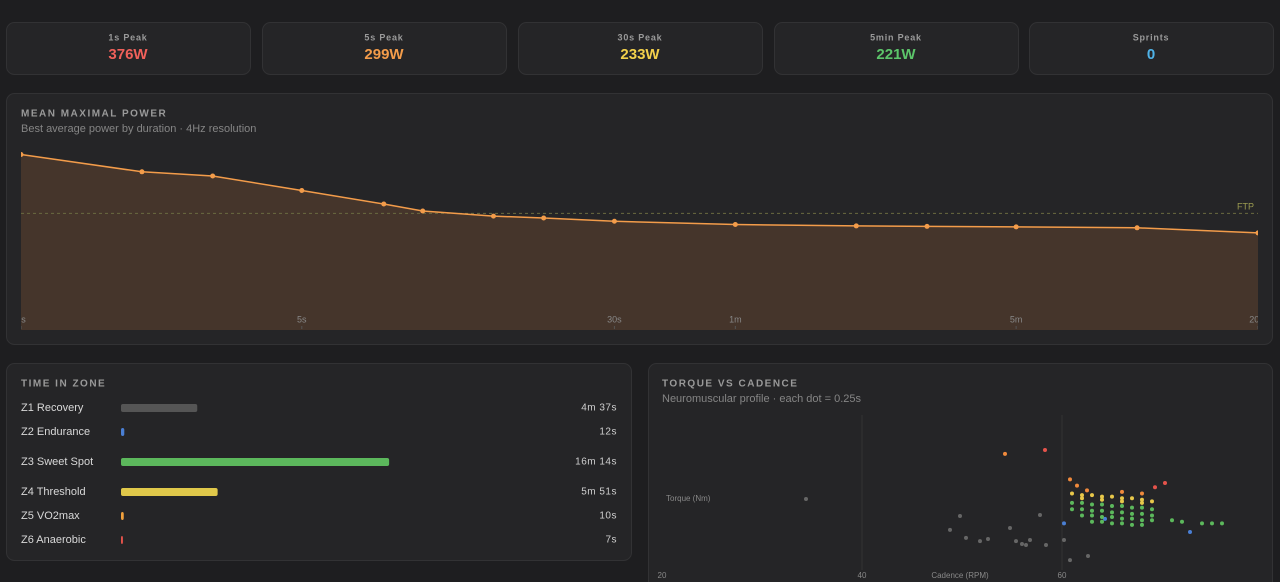  I want to click on x-tick-label: 1m, so click(735, 319).